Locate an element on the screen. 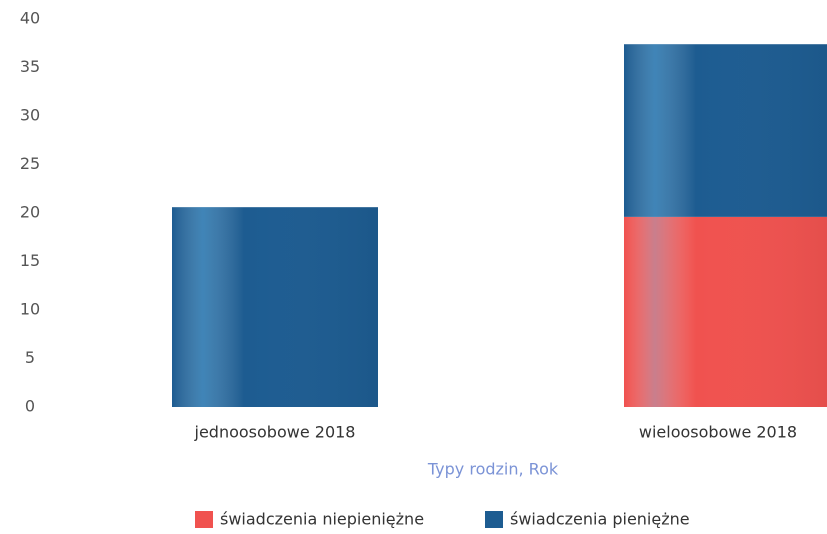 This screenshot has height=534, width=827. x-tick-label: wieloosobowe 2018 is located at coordinates (718, 432).